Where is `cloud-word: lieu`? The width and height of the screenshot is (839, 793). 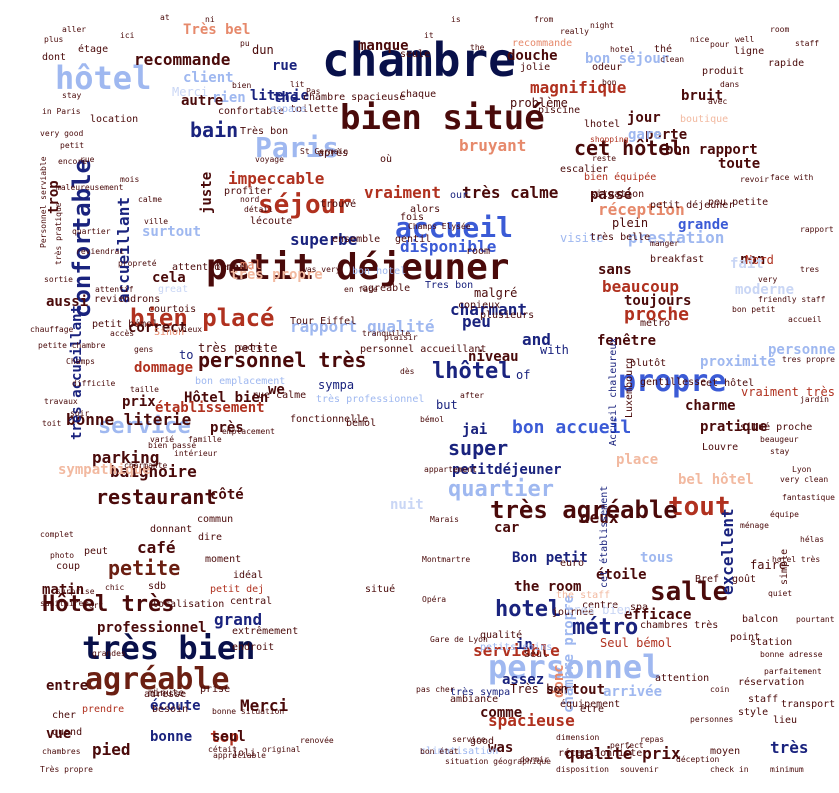 cloud-word: lieu is located at coordinates (785, 720).